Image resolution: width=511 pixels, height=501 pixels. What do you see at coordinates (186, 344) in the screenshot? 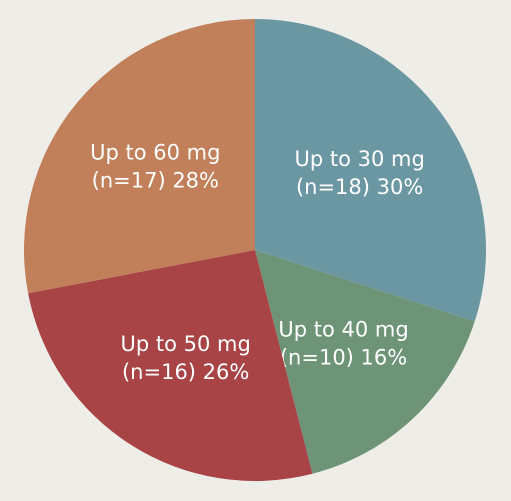
I see `slice-label: Up to 50 mg` at bounding box center [186, 344].